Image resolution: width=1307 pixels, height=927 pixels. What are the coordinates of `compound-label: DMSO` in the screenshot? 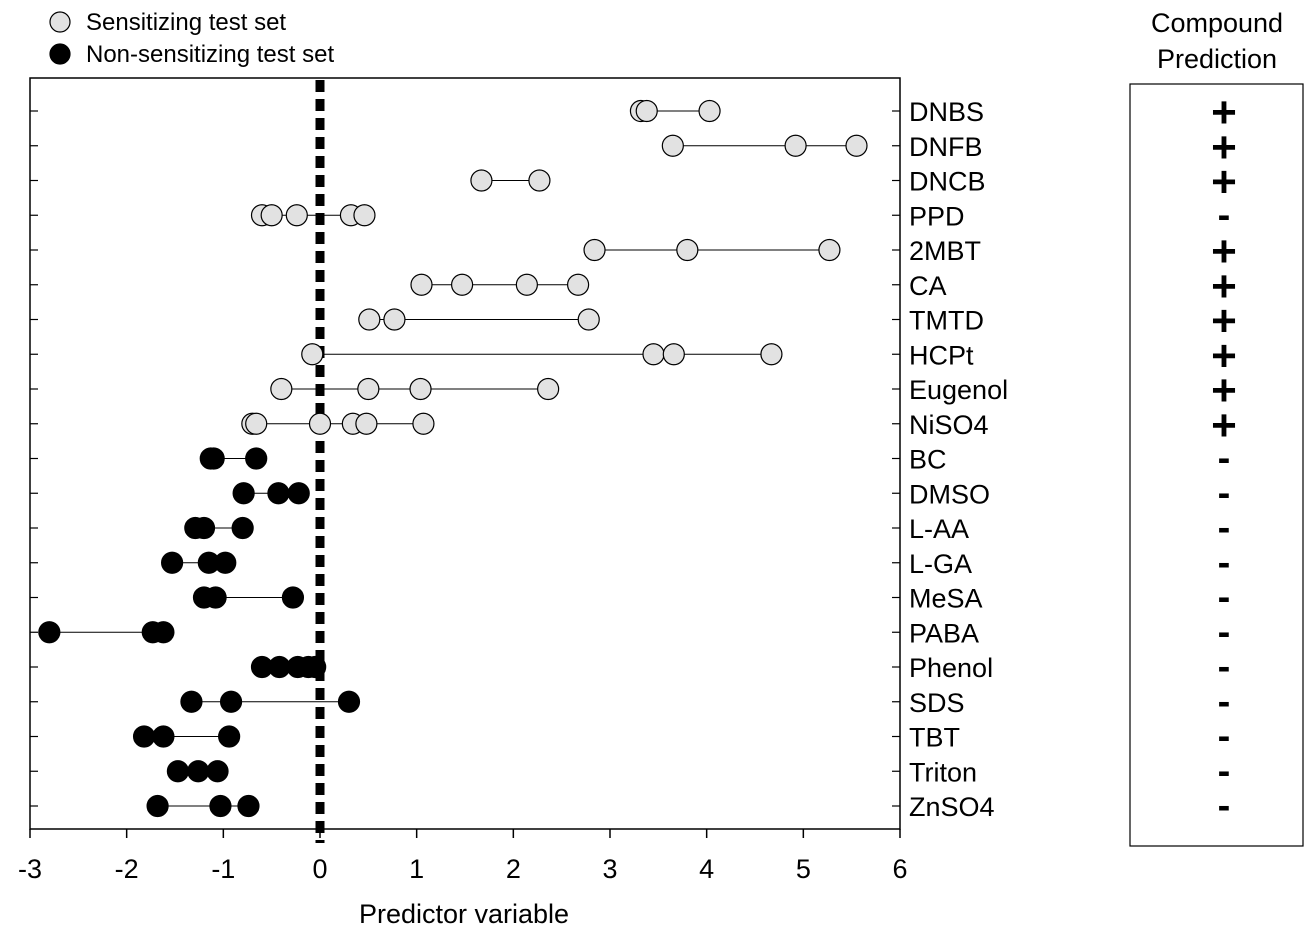 It's located at (949, 494).